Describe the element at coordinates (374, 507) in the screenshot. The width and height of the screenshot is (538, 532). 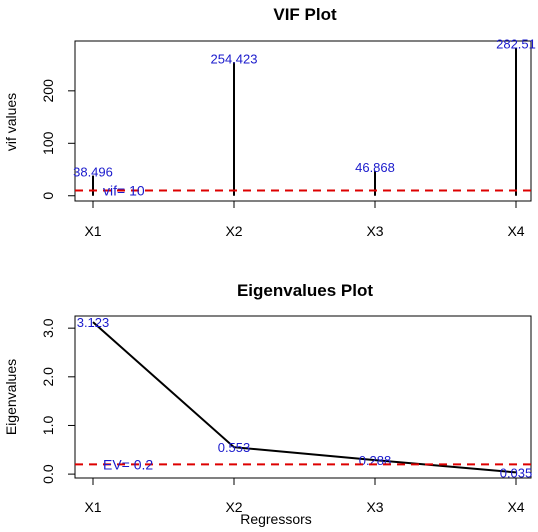
I see `eigenvalues-x-tick-label: X3` at that location.